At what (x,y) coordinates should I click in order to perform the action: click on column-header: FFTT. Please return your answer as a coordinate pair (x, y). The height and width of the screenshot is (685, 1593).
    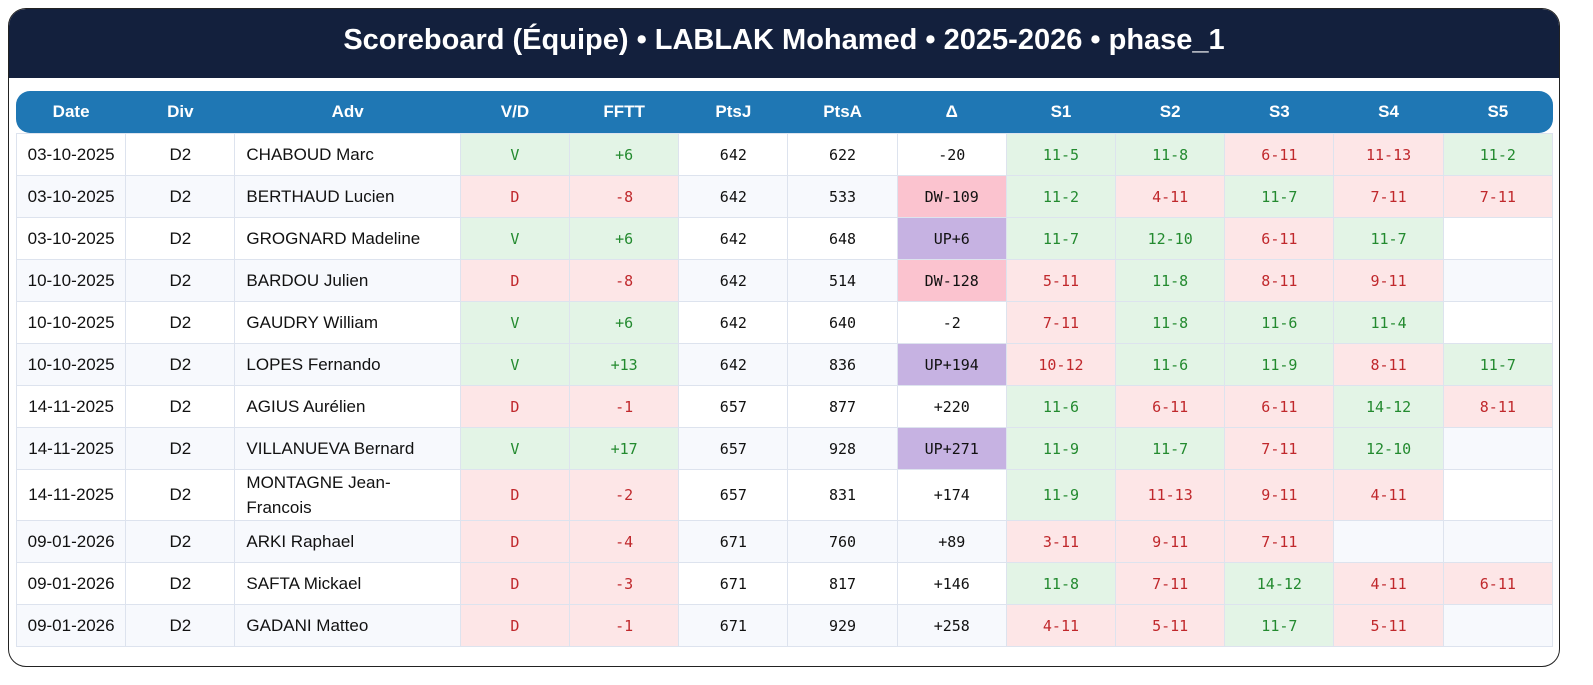
    Looking at the image, I should click on (624, 111).